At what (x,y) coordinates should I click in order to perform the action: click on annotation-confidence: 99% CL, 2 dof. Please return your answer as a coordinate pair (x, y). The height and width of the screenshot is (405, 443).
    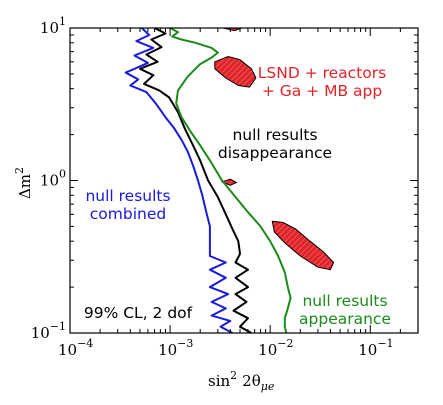
    Looking at the image, I should click on (138, 313).